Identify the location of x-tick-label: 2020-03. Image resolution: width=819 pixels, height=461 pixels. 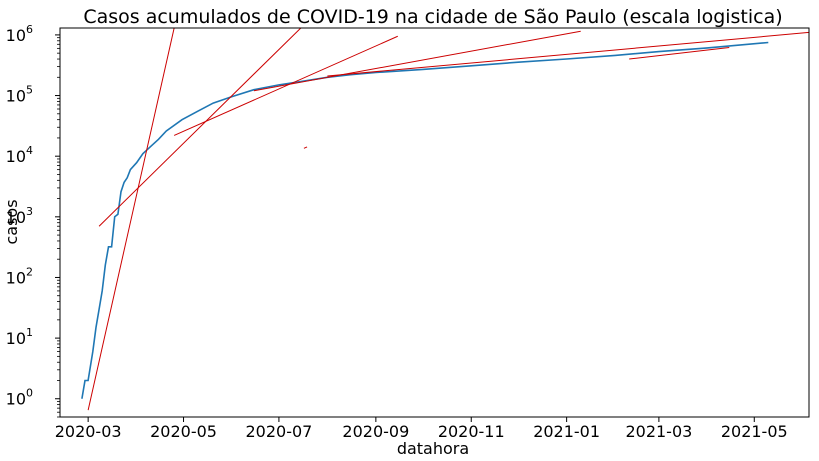
(88, 431).